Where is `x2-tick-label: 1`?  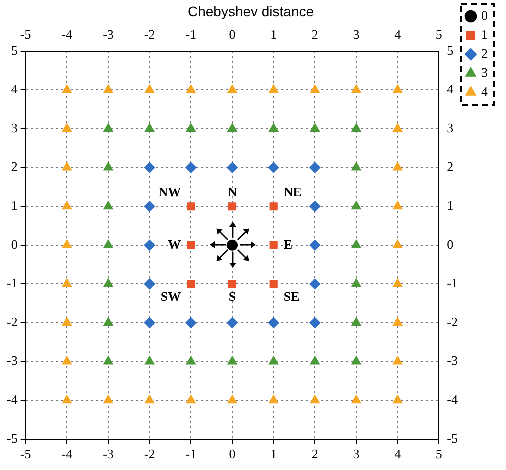 x2-tick-label: 1 is located at coordinates (274, 34).